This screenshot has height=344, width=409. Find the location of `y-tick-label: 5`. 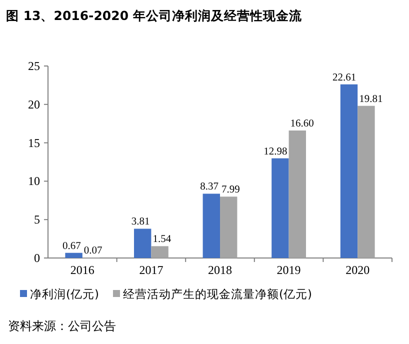

y-tick-label: 5 is located at coordinates (37, 219).